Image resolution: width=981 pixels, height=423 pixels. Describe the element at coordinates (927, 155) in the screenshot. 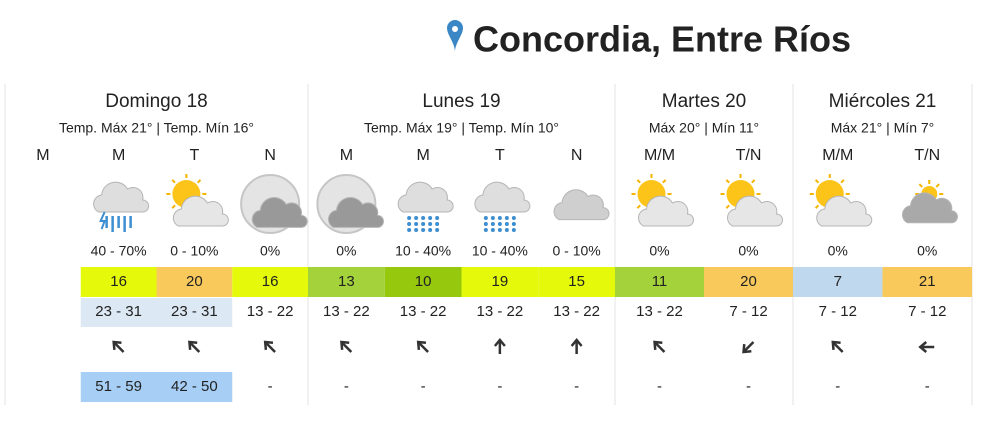

I see `period-label: T/N` at that location.